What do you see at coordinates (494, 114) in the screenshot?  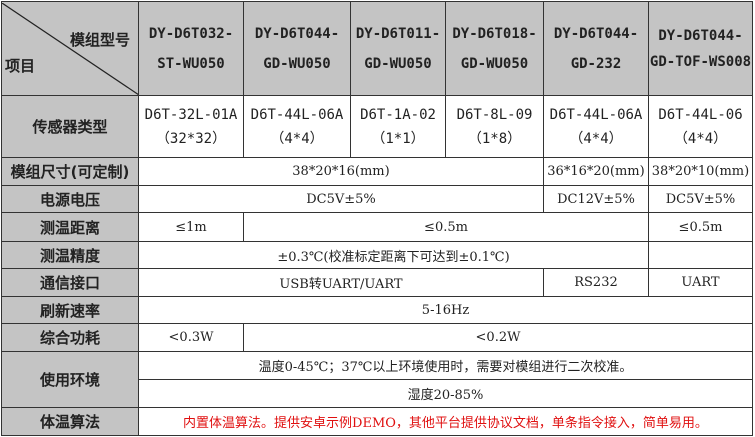 I see `sensor-model: D6T-8L-09` at bounding box center [494, 114].